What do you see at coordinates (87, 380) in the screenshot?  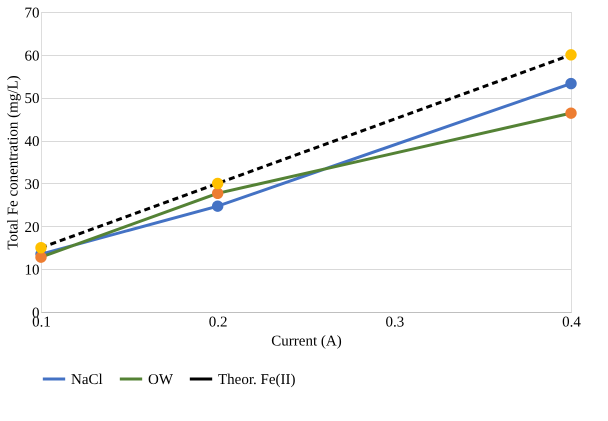 I see `legend-label: NaCl` at bounding box center [87, 380].